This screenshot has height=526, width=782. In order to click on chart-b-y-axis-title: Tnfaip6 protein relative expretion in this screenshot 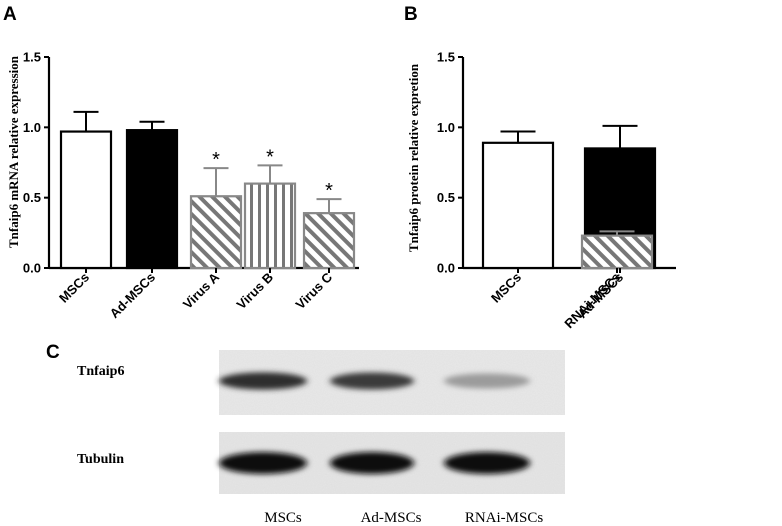, I will do `click(413, 157)`.